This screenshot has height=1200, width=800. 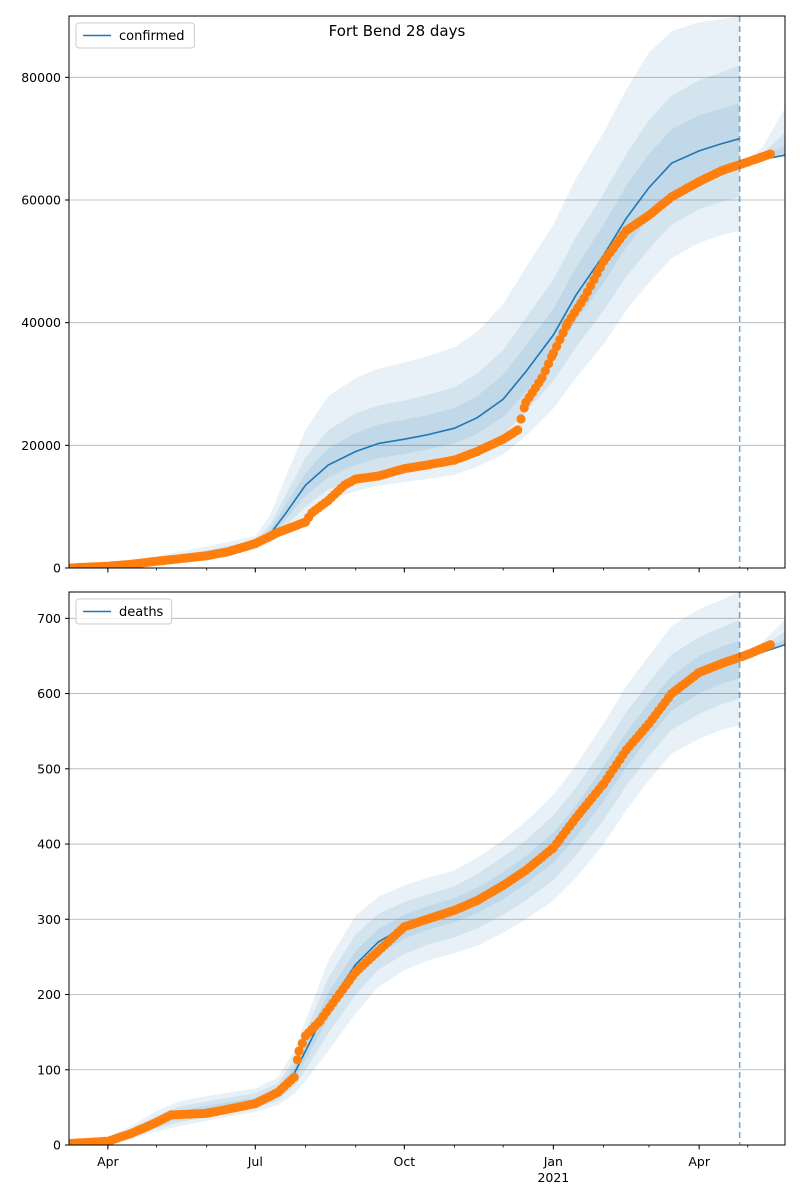 What do you see at coordinates (141, 612) in the screenshot?
I see `legend-label: deaths` at bounding box center [141, 612].